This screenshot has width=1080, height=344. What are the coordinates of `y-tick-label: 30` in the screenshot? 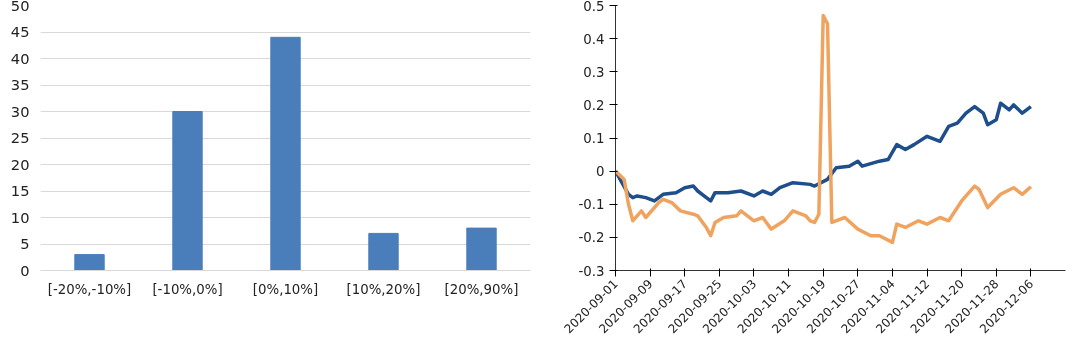 It's located at (20, 111).